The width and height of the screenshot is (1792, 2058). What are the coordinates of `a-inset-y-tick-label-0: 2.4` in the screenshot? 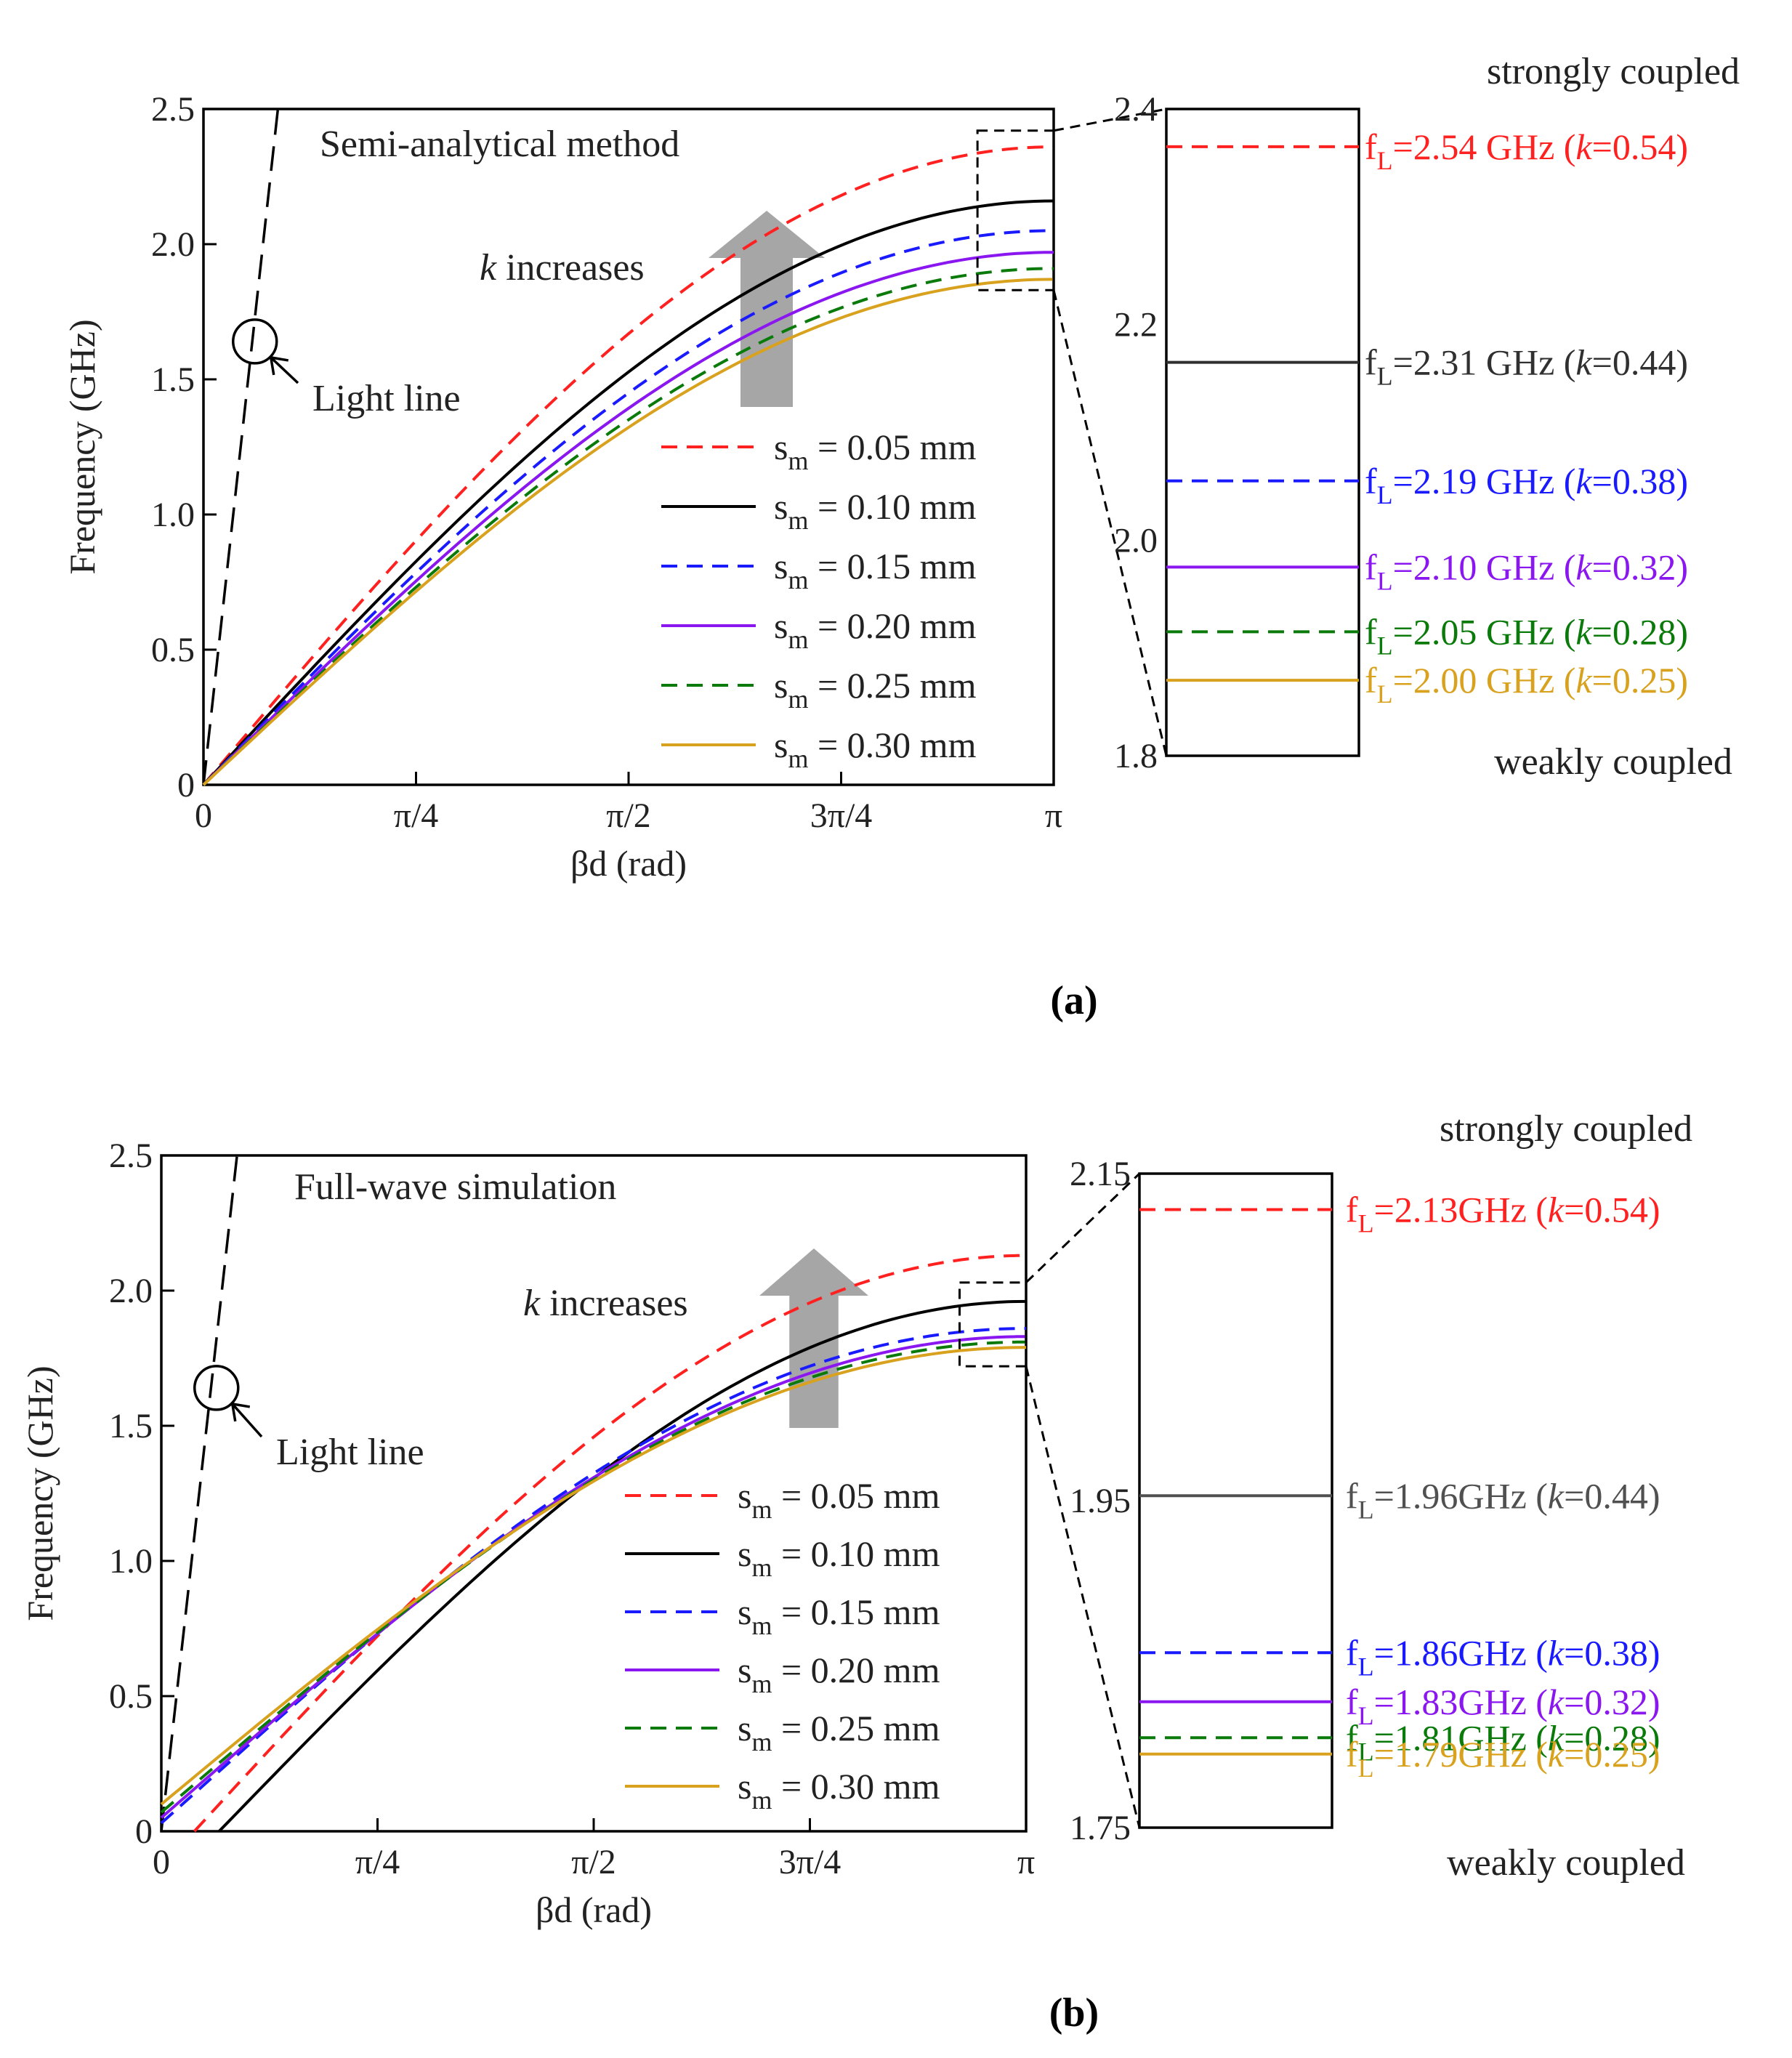 It's located at (1136, 109).